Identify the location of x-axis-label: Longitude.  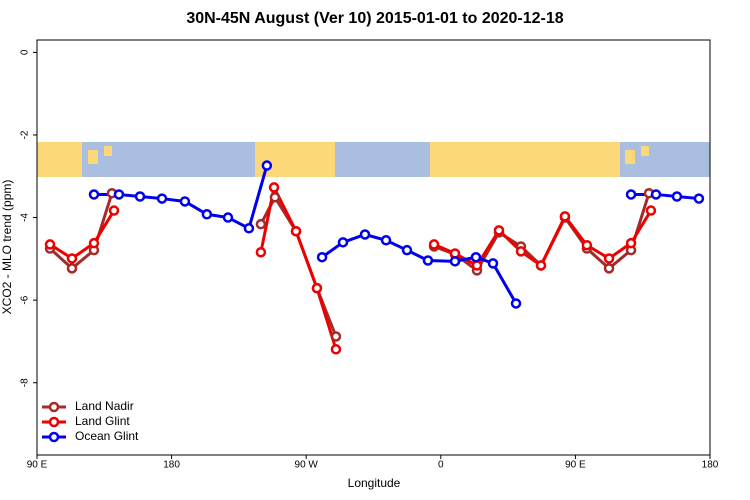
(374, 483).